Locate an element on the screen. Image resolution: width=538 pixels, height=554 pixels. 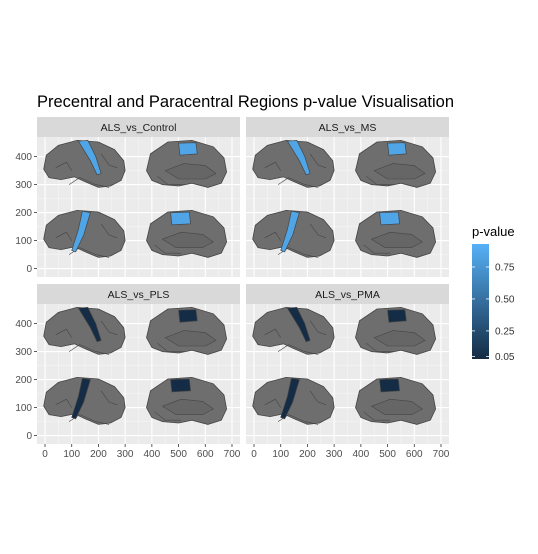
facet-strip-label: ALS_vs_PMA is located at coordinates (347, 295).